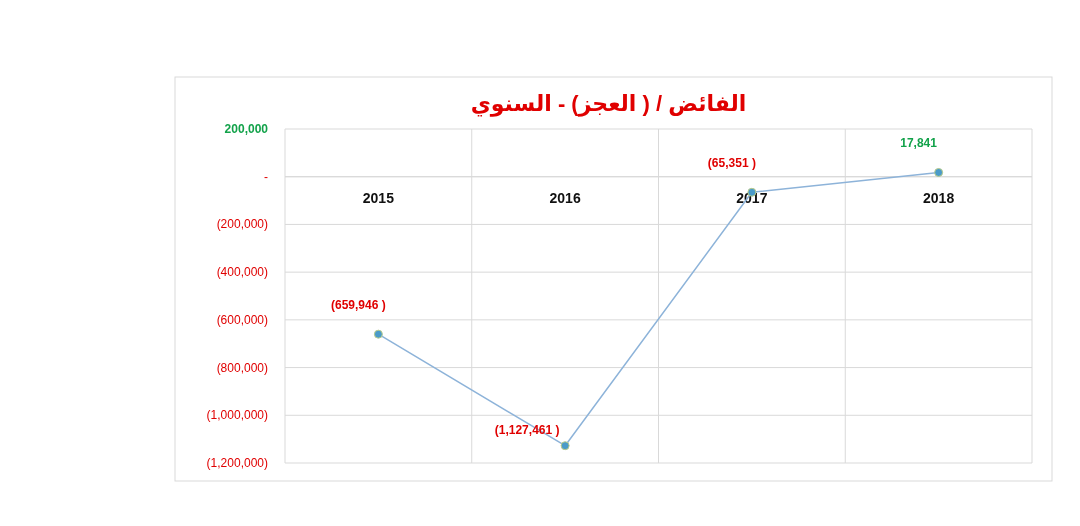  I want to click on data-label: (659,946 ), so click(358, 305).